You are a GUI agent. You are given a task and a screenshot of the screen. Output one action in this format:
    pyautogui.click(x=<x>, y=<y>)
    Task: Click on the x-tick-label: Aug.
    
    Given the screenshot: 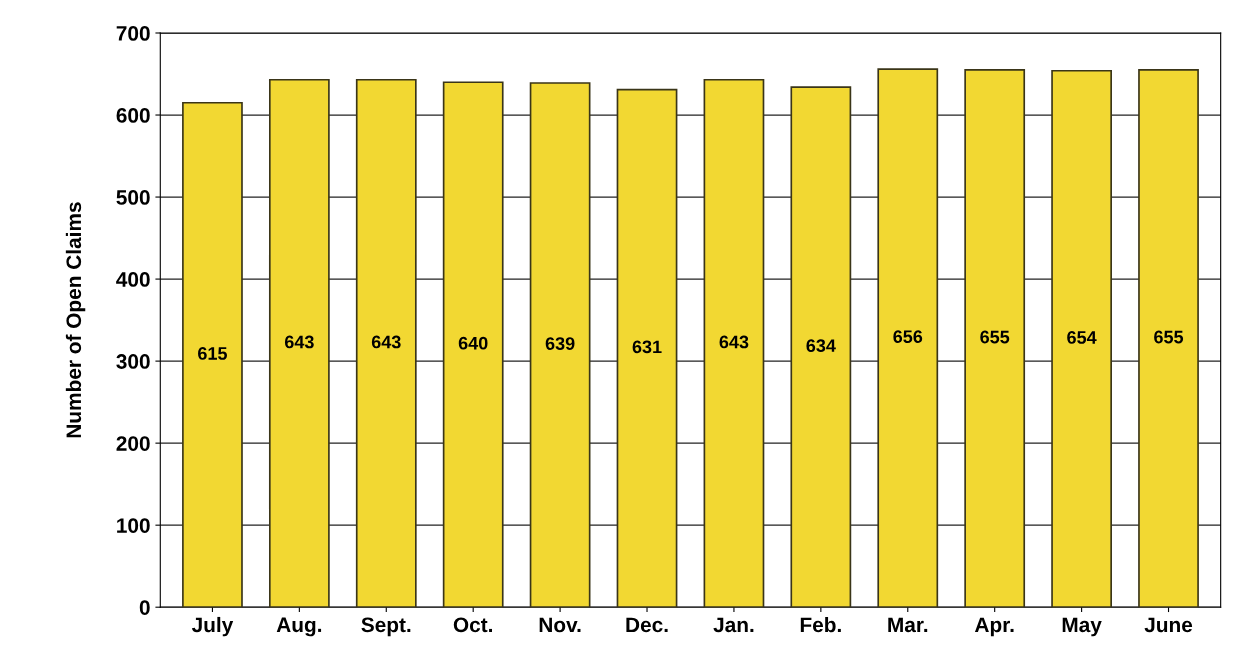 What is the action you would take?
    pyautogui.click(x=299, y=627)
    